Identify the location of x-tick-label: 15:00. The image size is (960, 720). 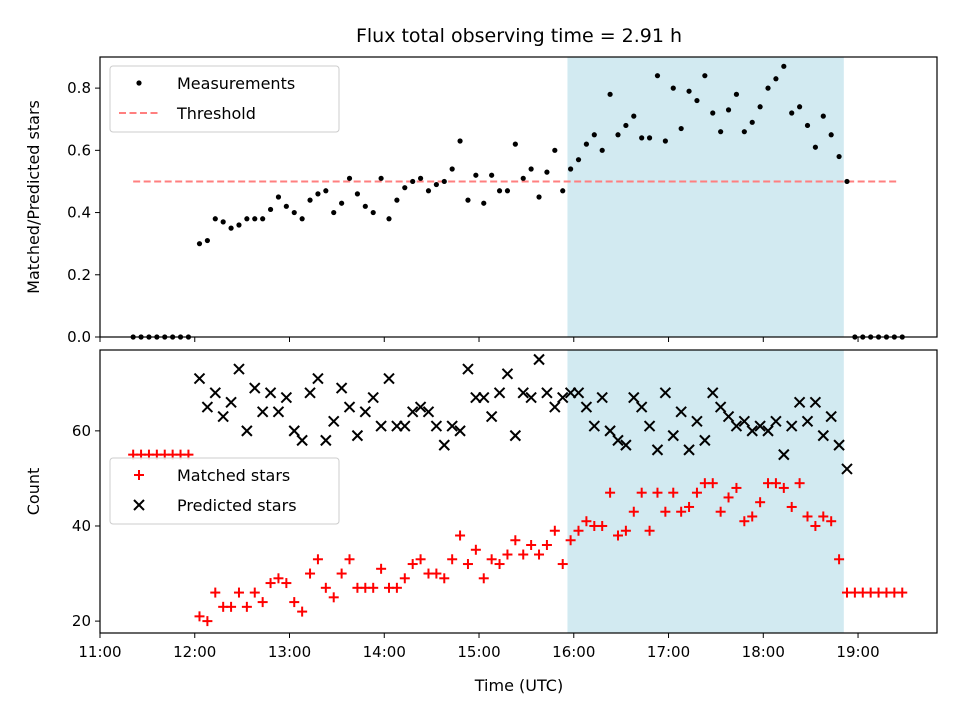
(478, 652).